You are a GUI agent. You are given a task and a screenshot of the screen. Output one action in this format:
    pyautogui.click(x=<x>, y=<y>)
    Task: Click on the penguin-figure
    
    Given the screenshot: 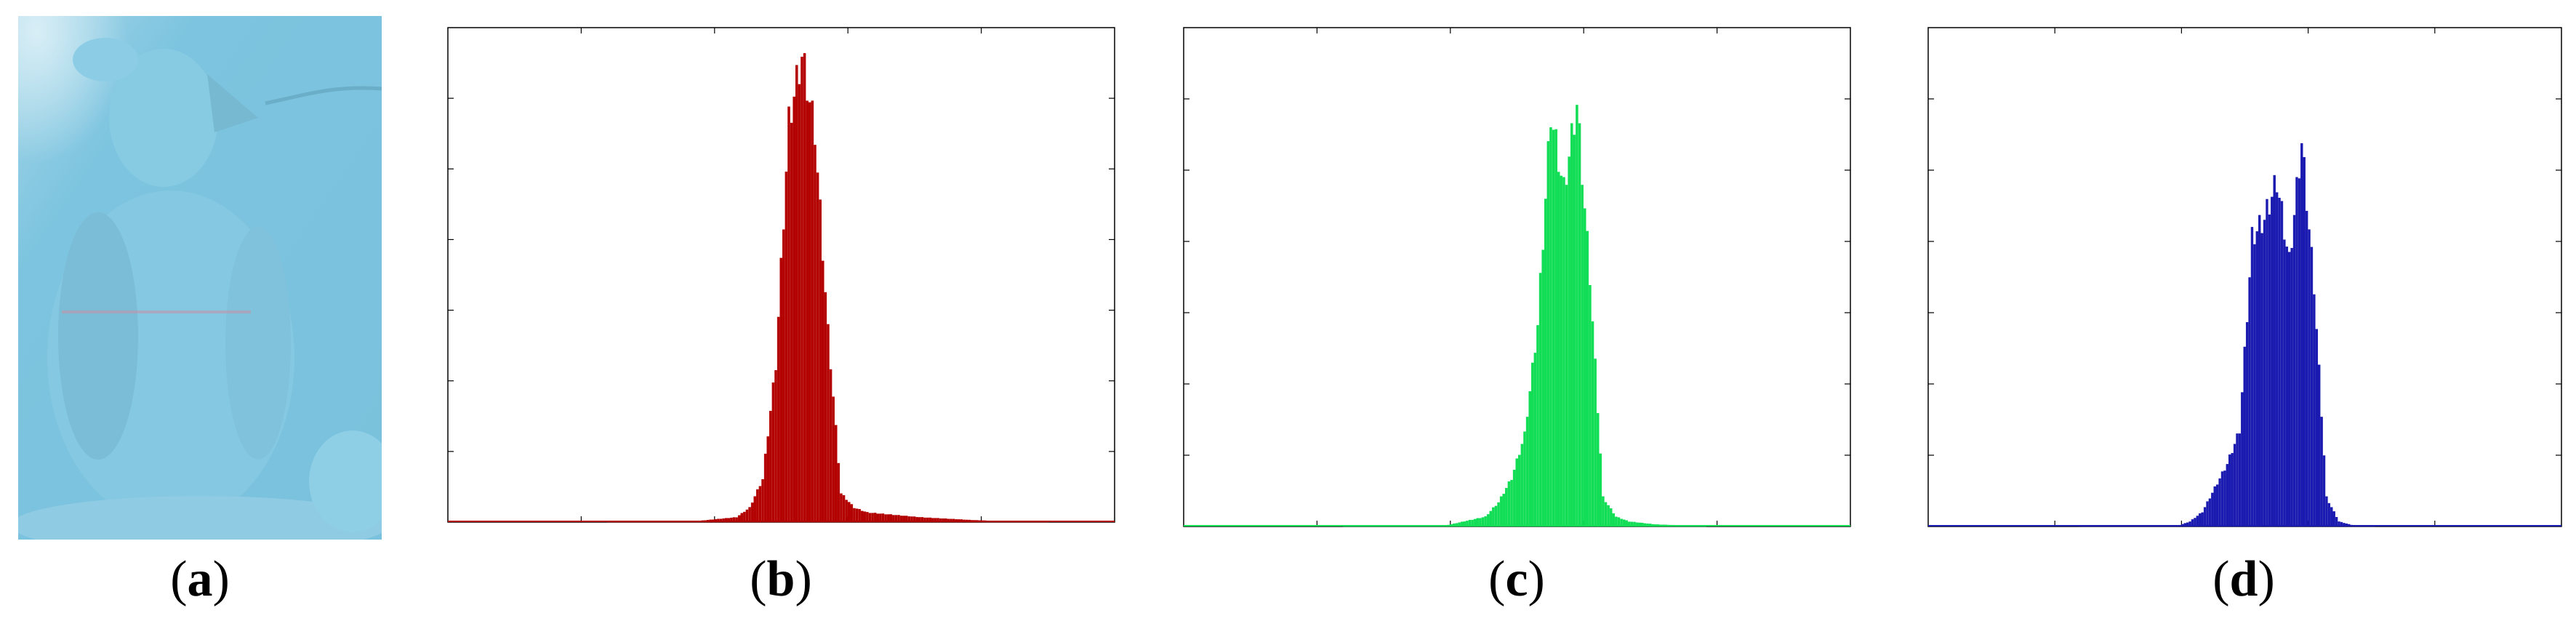 What is the action you would take?
    pyautogui.click(x=200, y=278)
    